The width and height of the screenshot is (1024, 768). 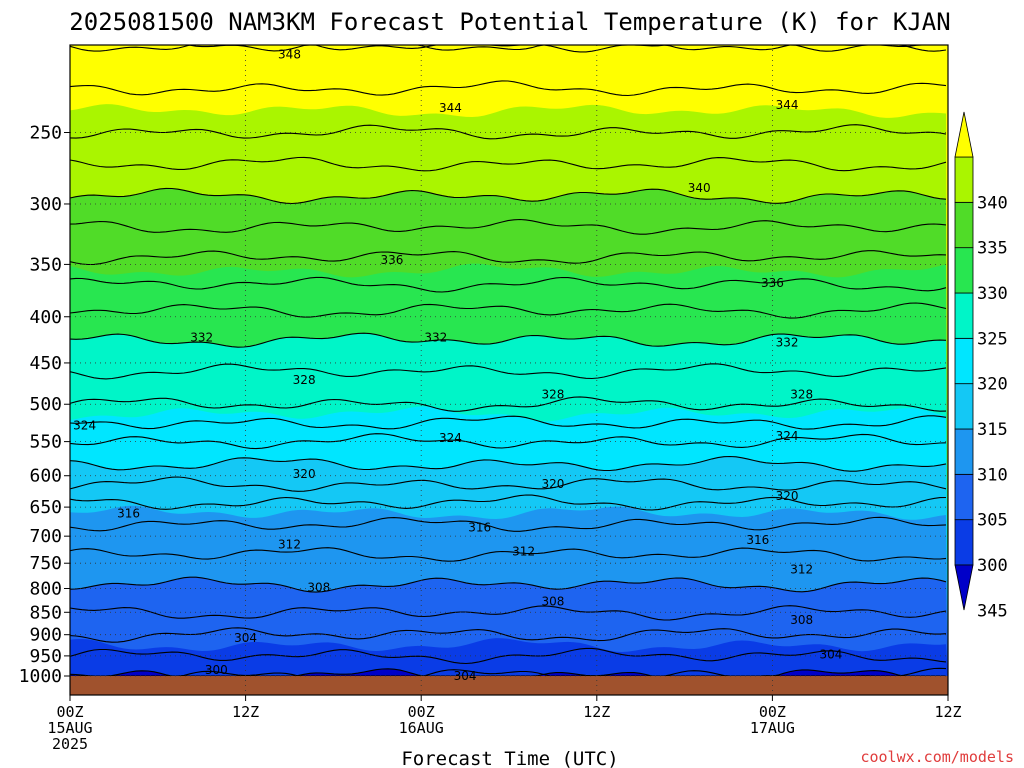 What do you see at coordinates (45, 656) in the screenshot?
I see `y-tick-label: 950` at bounding box center [45, 656].